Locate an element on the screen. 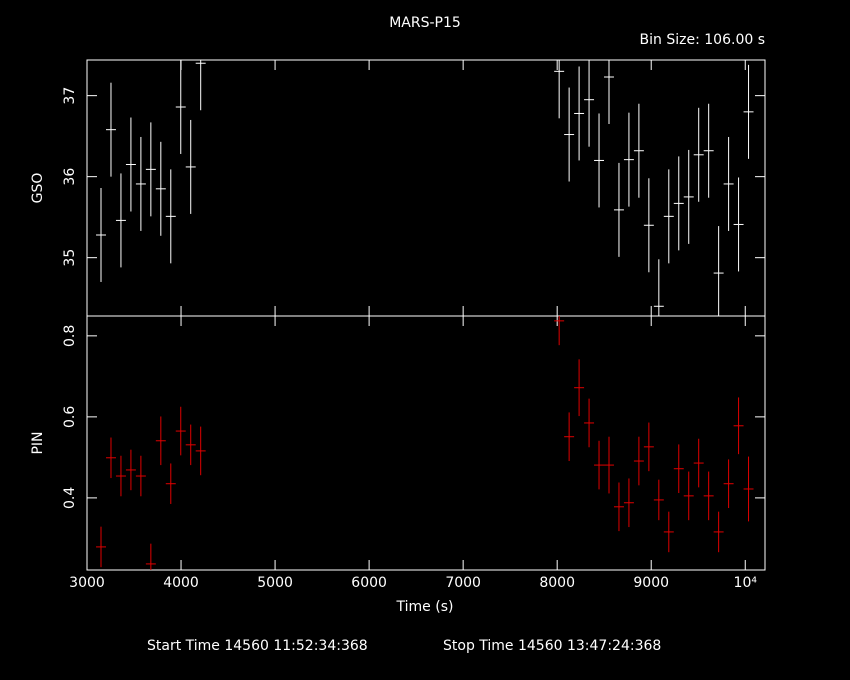  x-axis-label: Time (s) is located at coordinates (425, 607).